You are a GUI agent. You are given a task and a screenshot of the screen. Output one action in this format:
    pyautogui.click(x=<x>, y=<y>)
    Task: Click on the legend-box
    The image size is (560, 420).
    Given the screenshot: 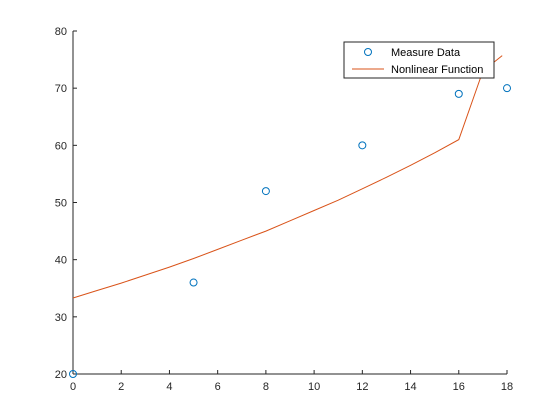 What is the action you would take?
    pyautogui.click(x=419, y=60)
    